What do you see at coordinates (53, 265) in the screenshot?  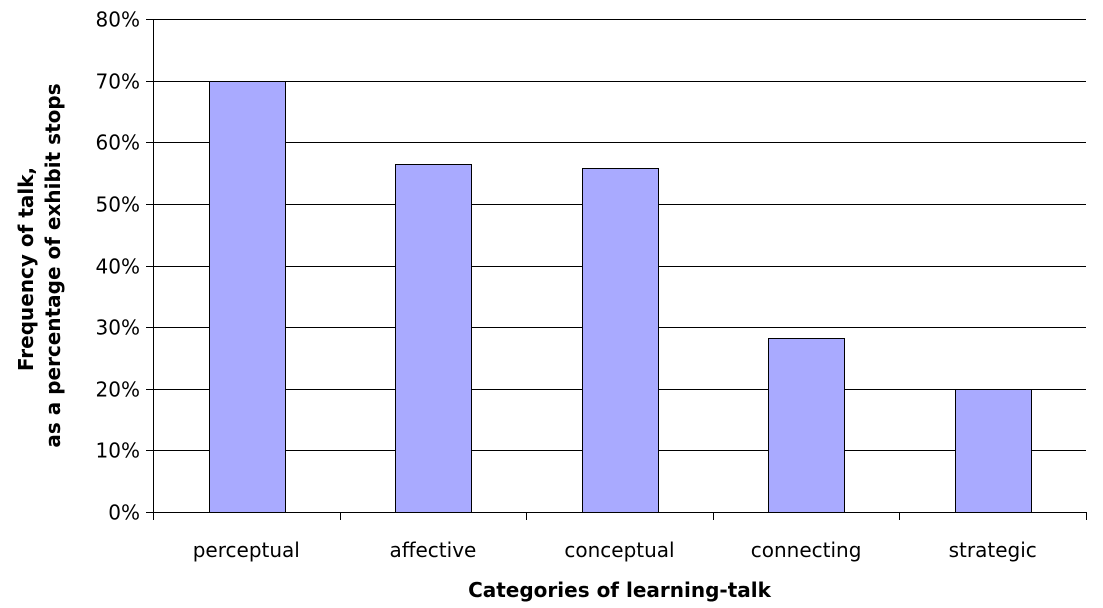 I see `y-axis-title-line-2: as a percentage of exhibit stops` at bounding box center [53, 265].